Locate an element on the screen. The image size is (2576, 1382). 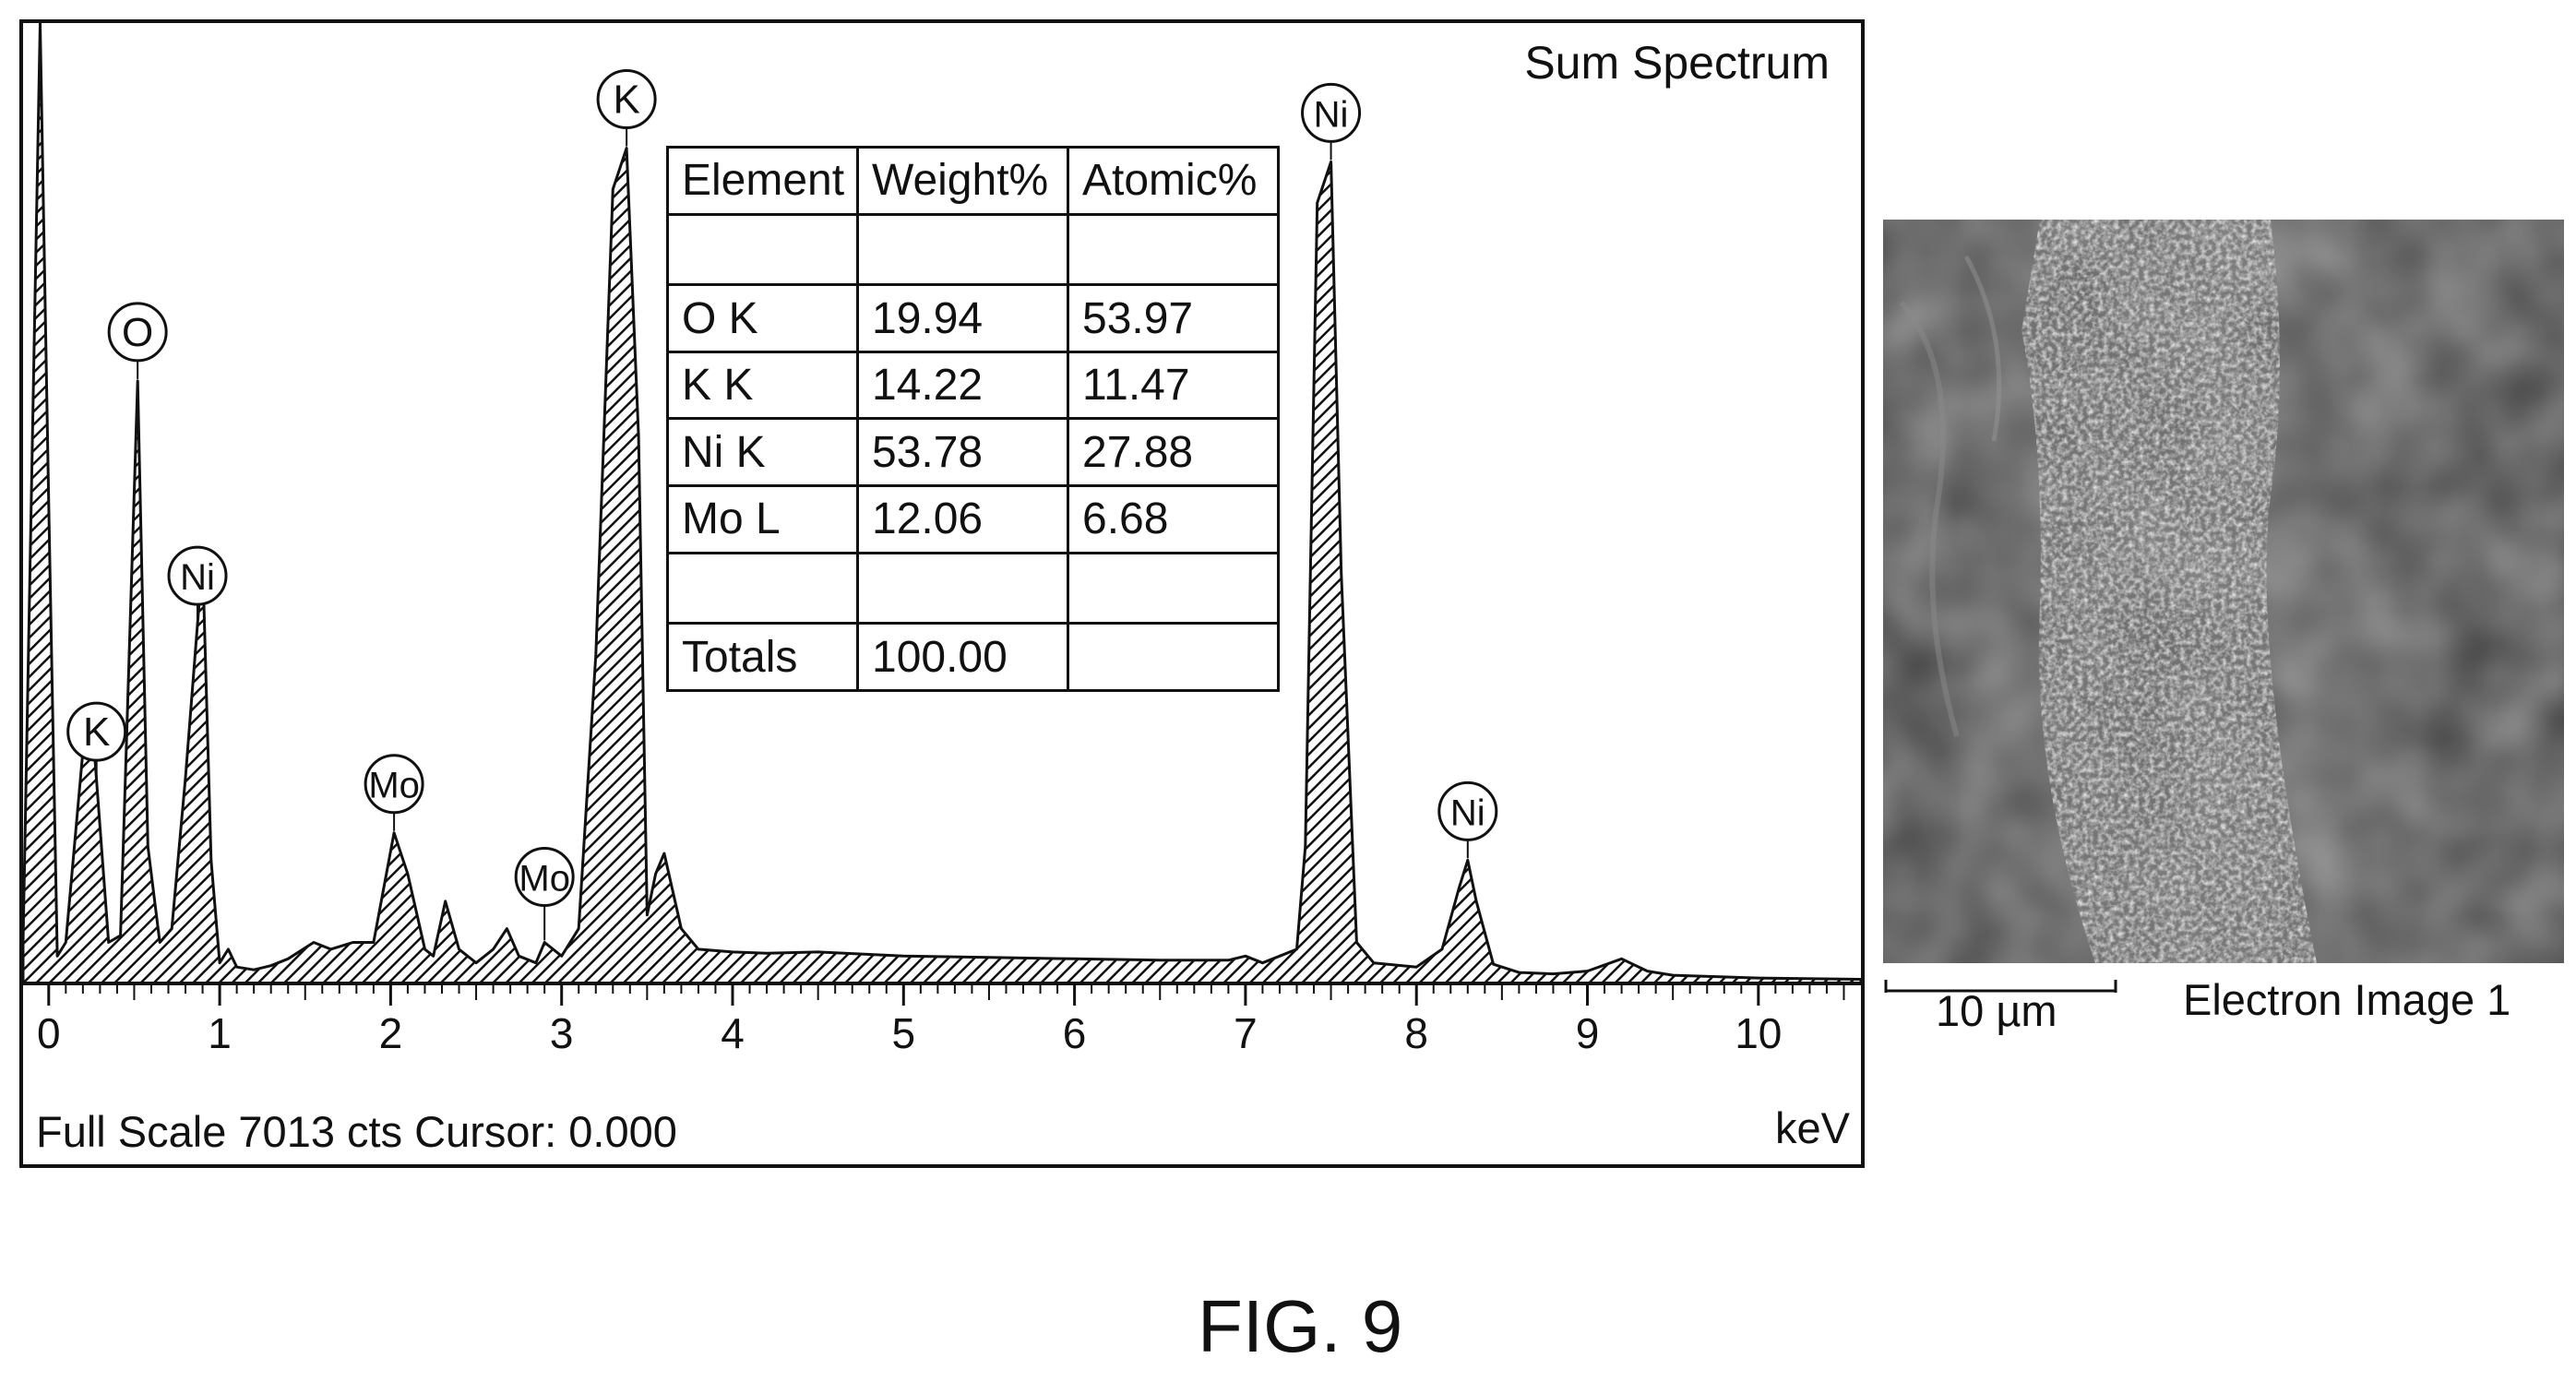
header-weight: Weight% is located at coordinates (963, 181).